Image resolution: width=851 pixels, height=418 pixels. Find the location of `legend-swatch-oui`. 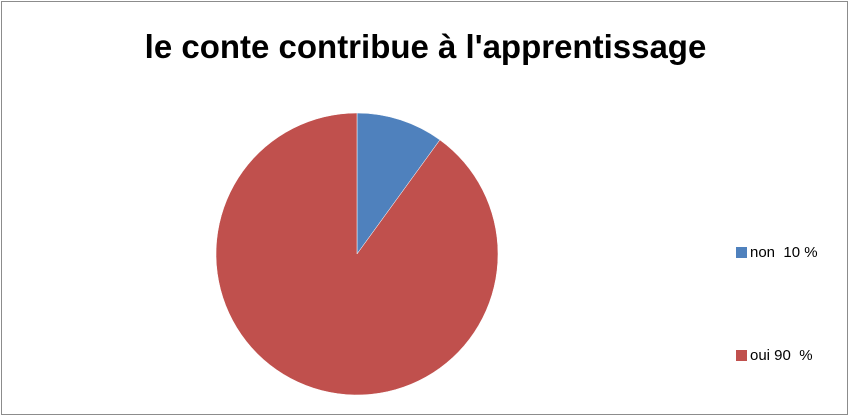

legend-swatch-oui is located at coordinates (741, 355).